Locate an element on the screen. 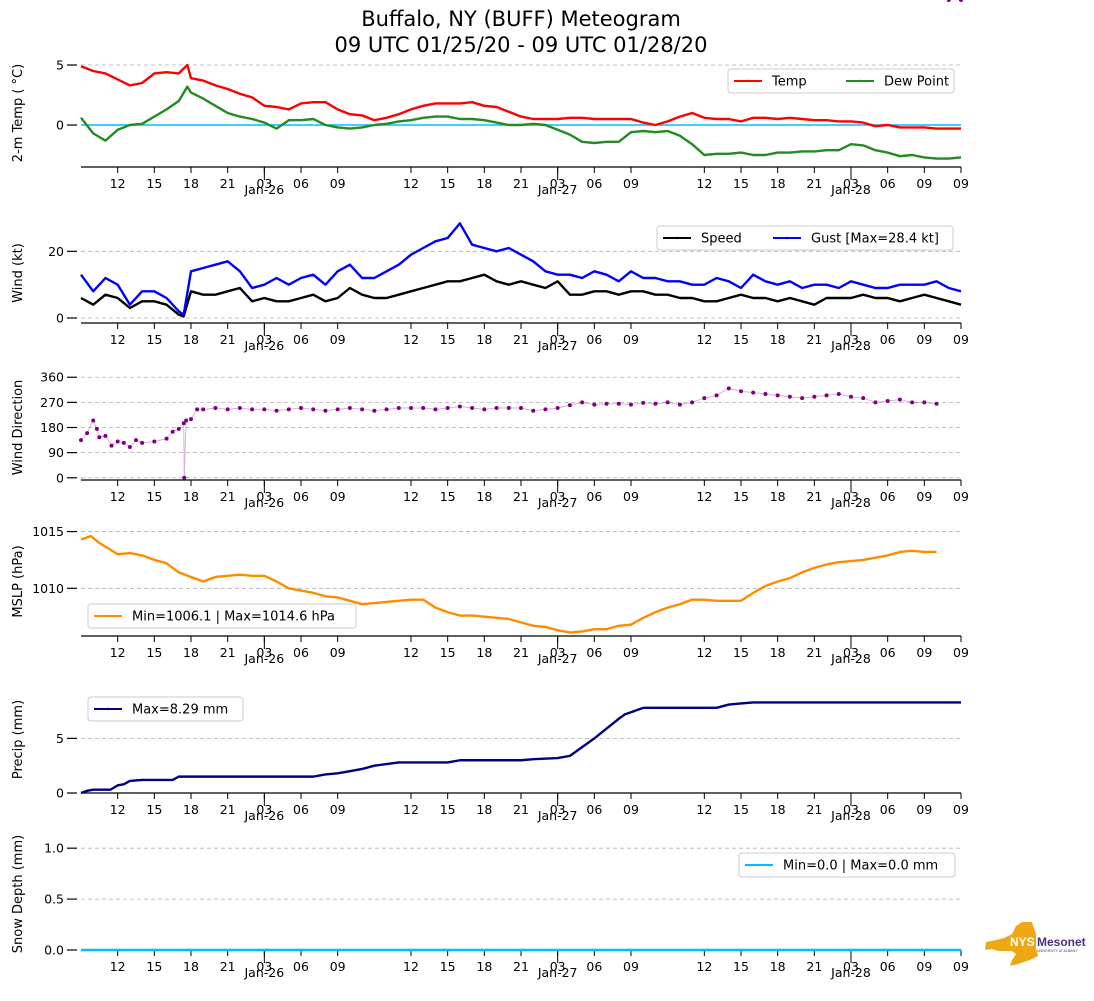 The height and width of the screenshot is (1001, 1094). series-line-gust is located at coordinates (521, 269).